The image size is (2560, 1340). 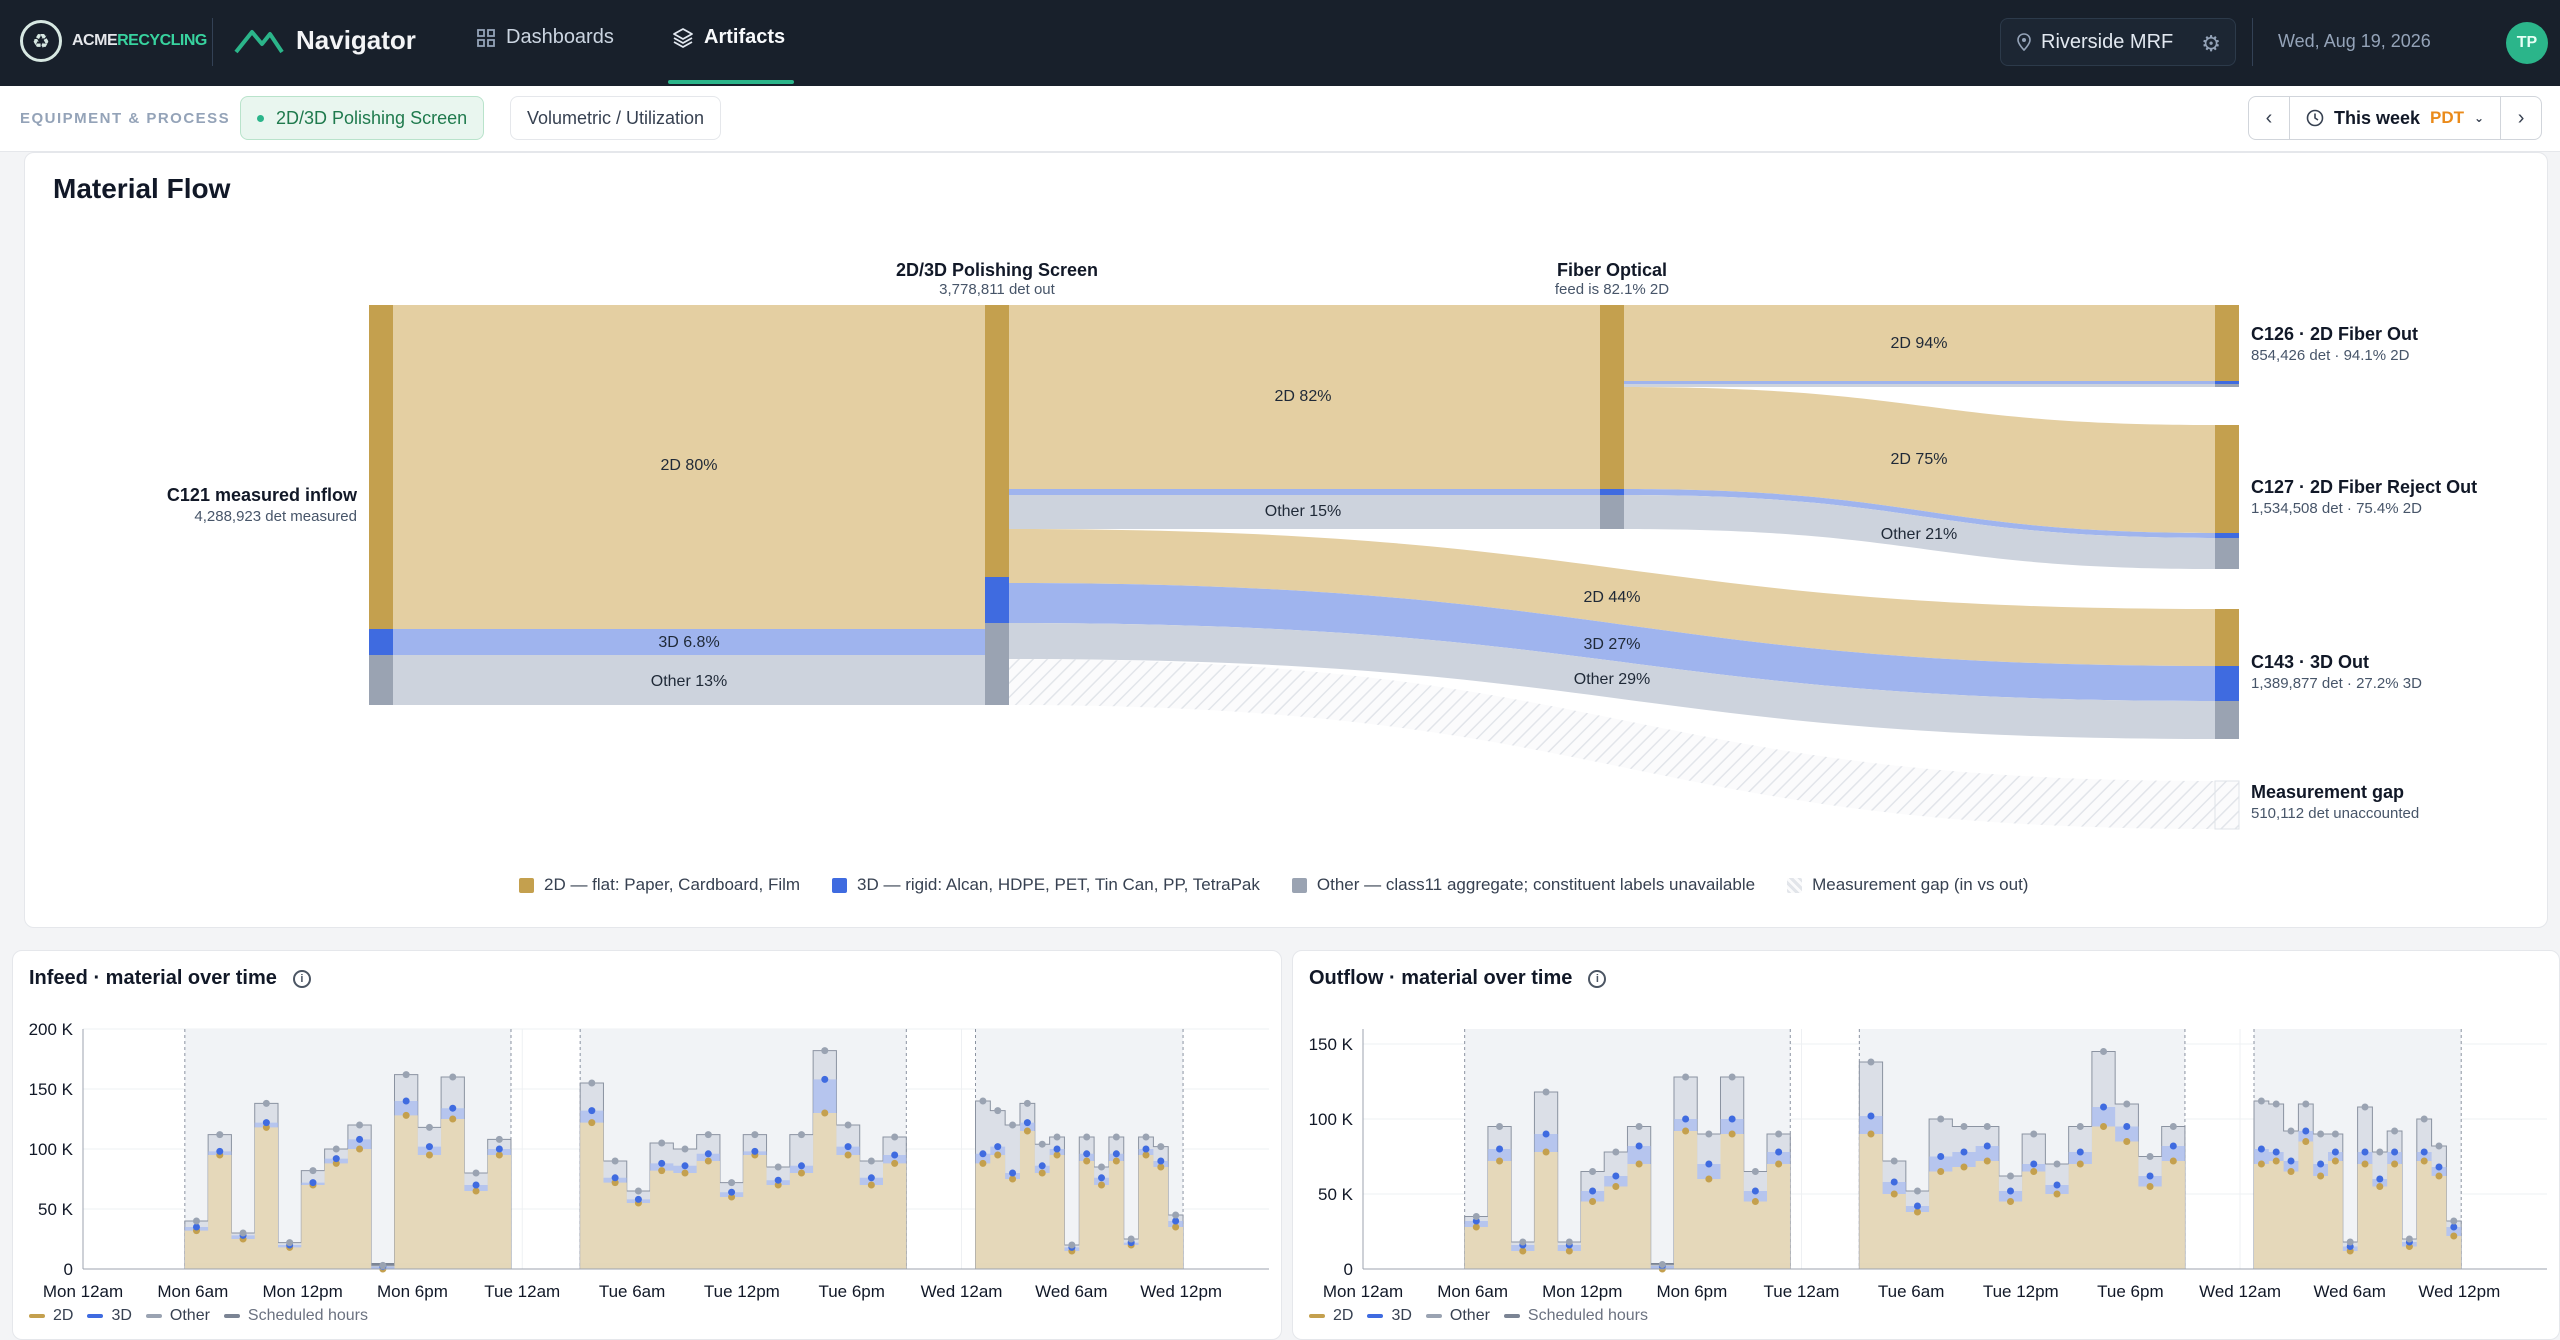 I want to click on user-avatar: TP, so click(x=2527, y=43).